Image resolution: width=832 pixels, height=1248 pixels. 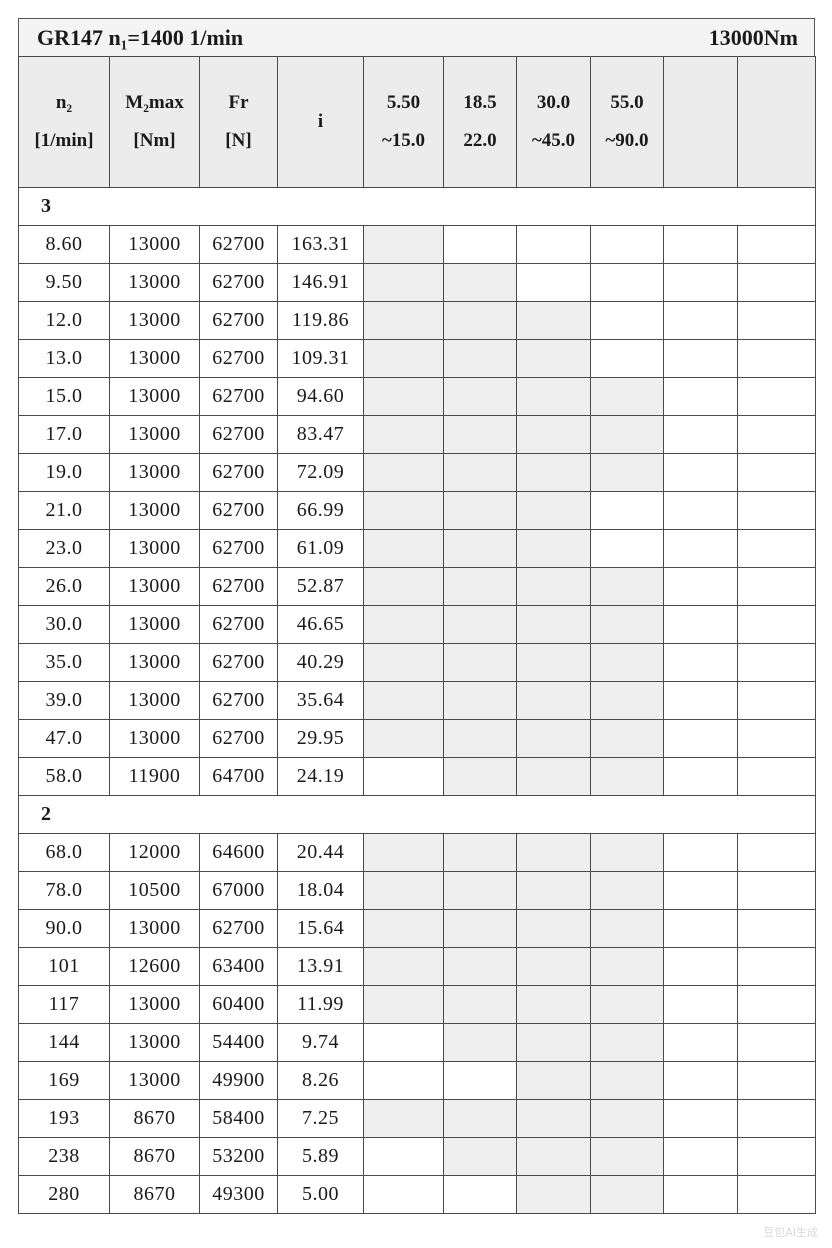 I want to click on cell-fr: 54400, so click(x=238, y=1042).